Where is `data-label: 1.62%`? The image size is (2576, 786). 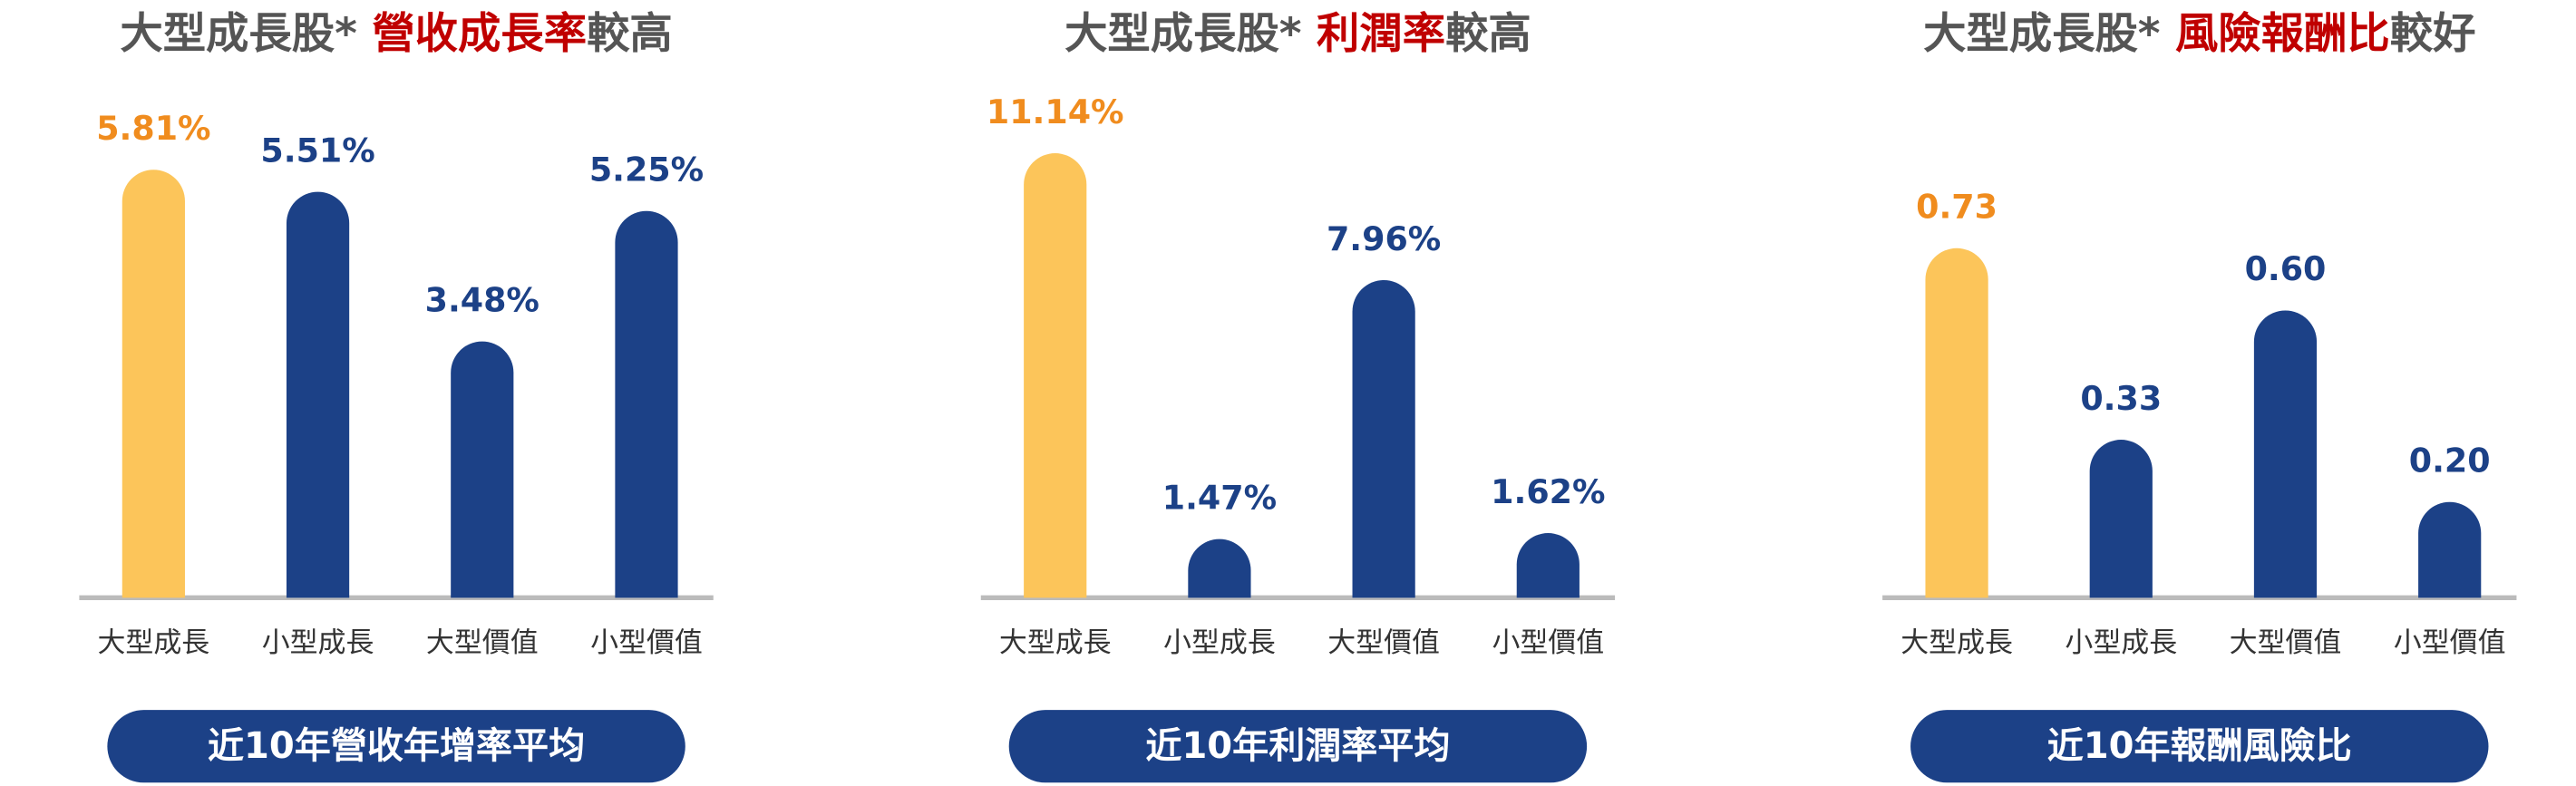
data-label: 1.62% is located at coordinates (1548, 491).